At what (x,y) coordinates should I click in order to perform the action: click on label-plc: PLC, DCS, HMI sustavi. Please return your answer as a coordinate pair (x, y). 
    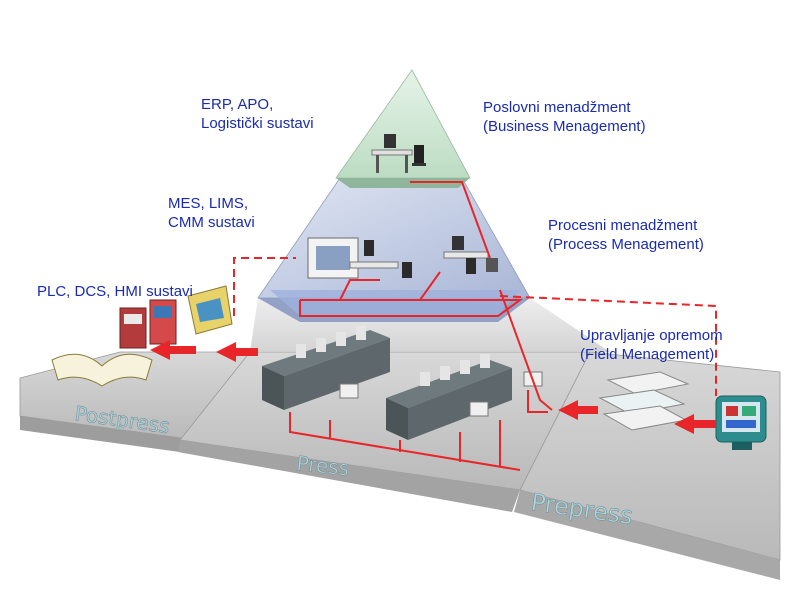
    Looking at the image, I should click on (115, 291).